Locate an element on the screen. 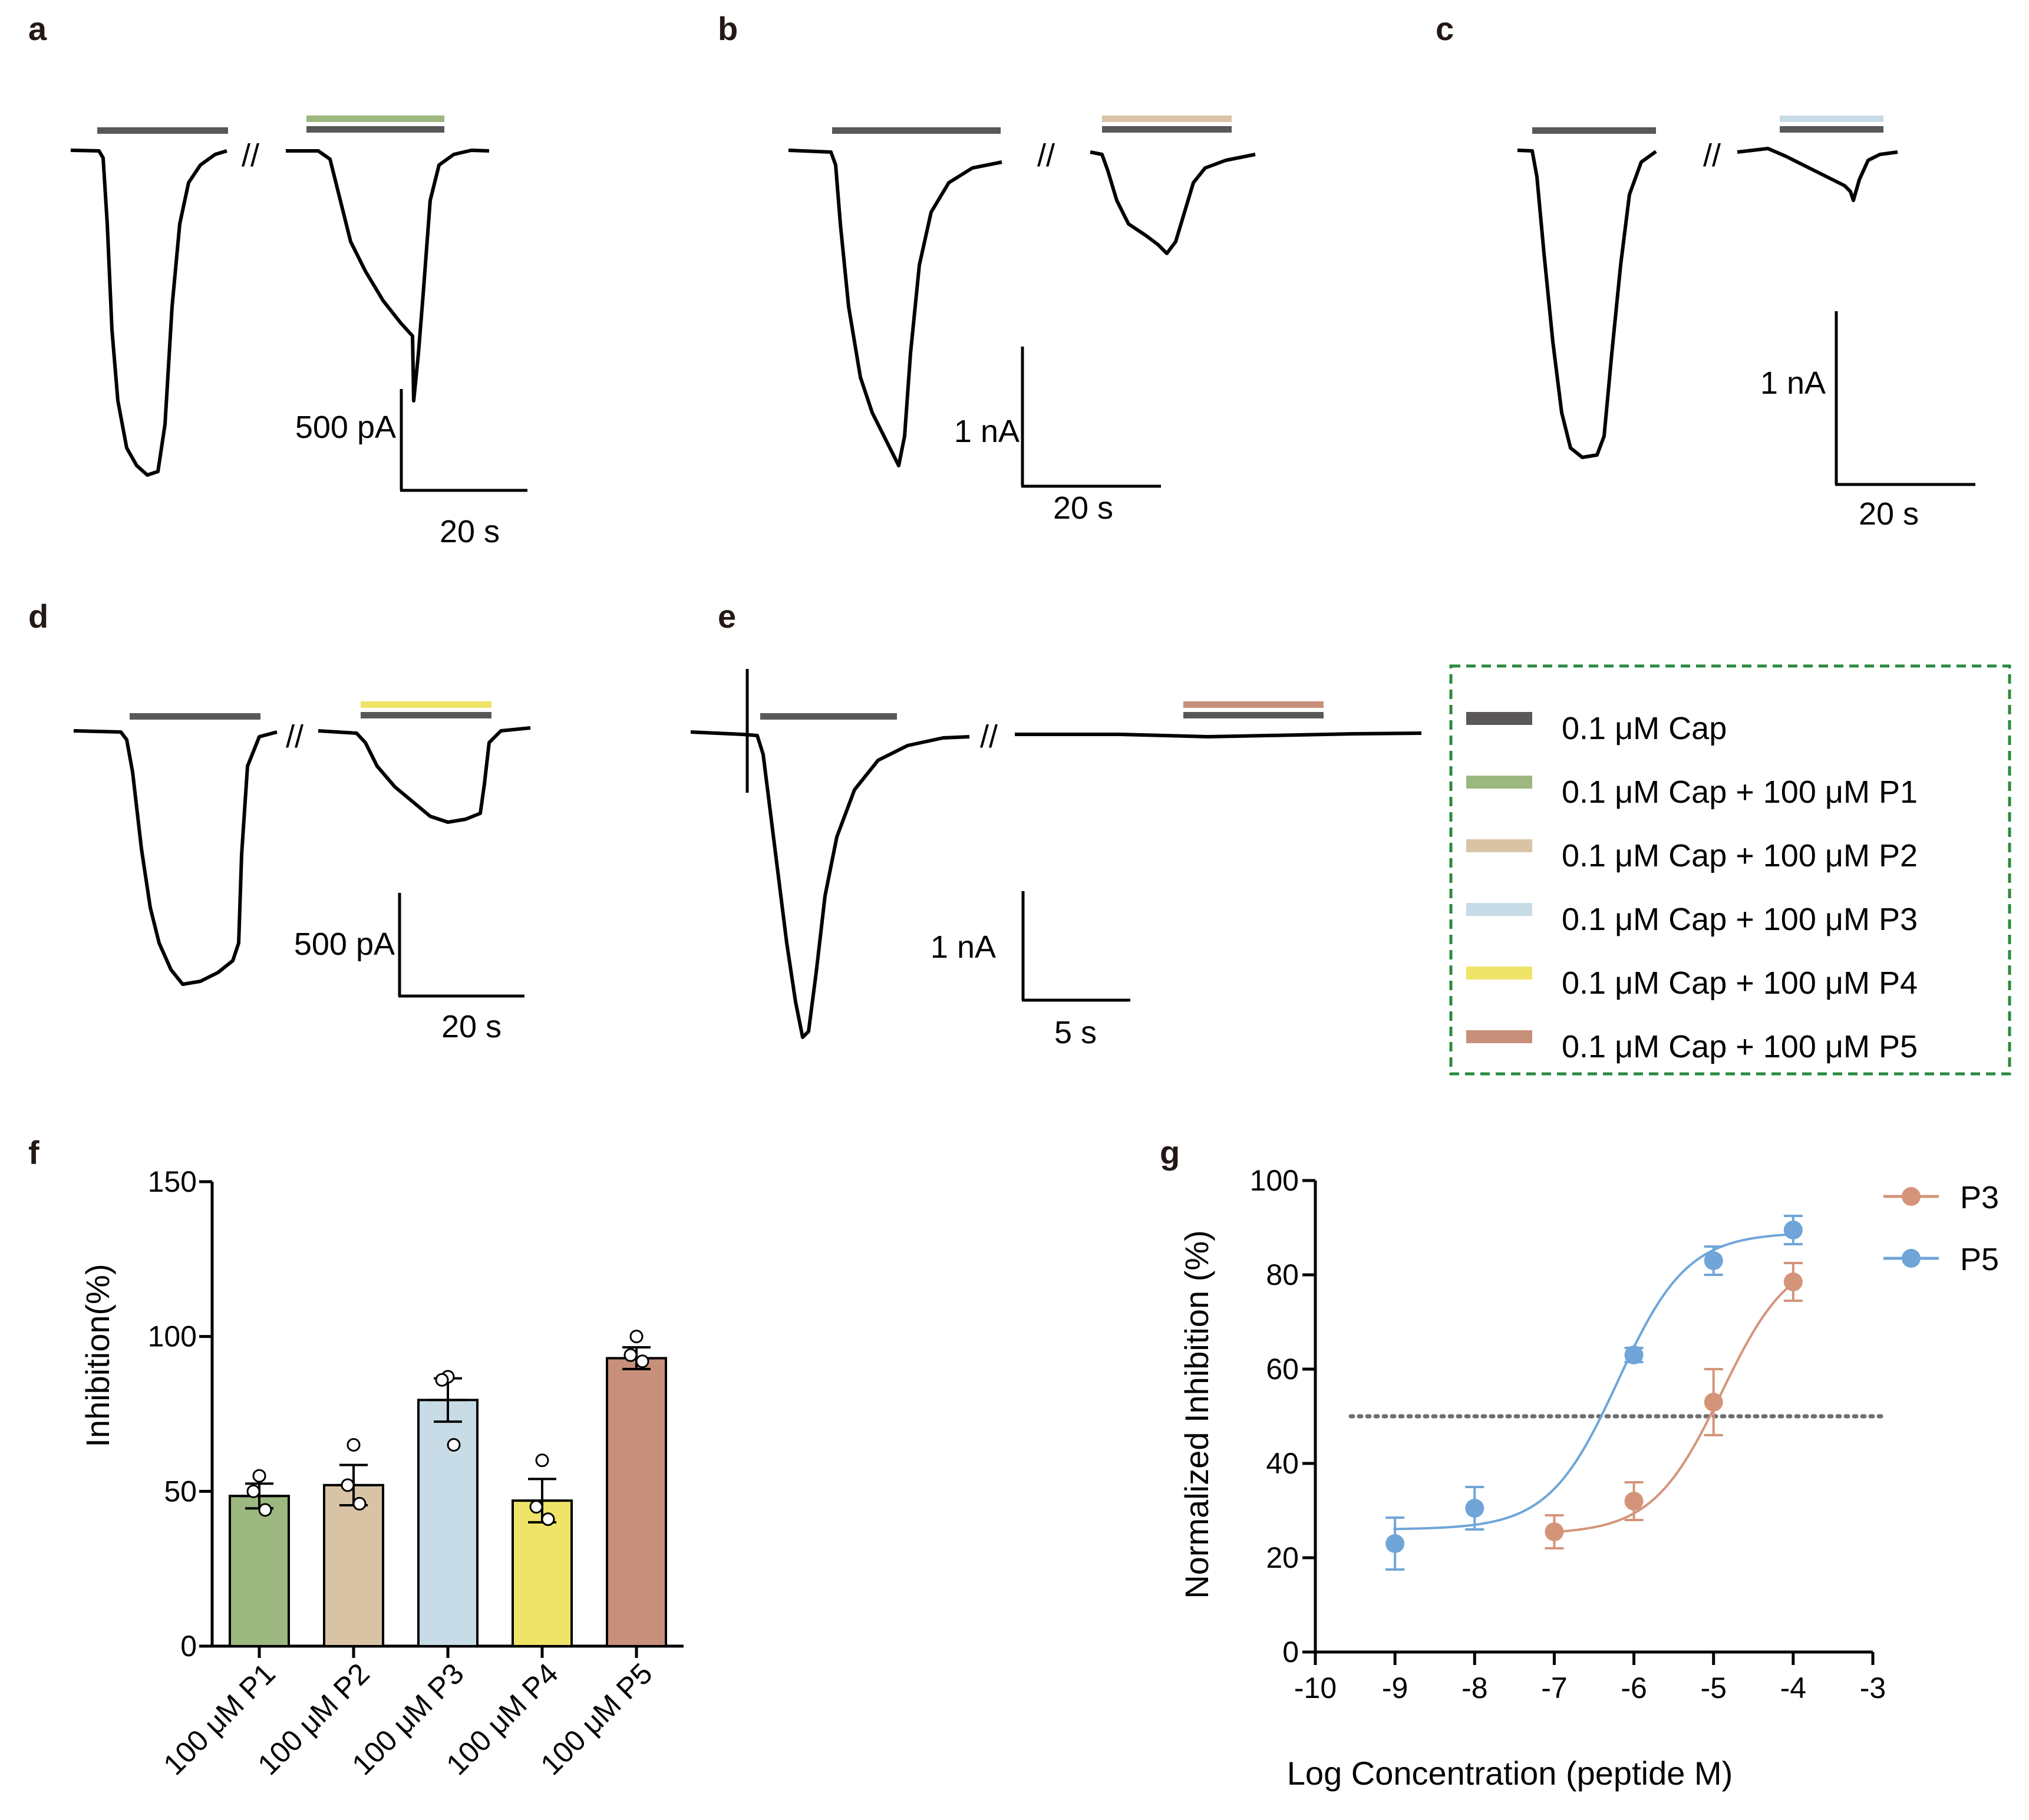 This screenshot has height=1820, width=2029. panel-label-d: d is located at coordinates (38, 616).